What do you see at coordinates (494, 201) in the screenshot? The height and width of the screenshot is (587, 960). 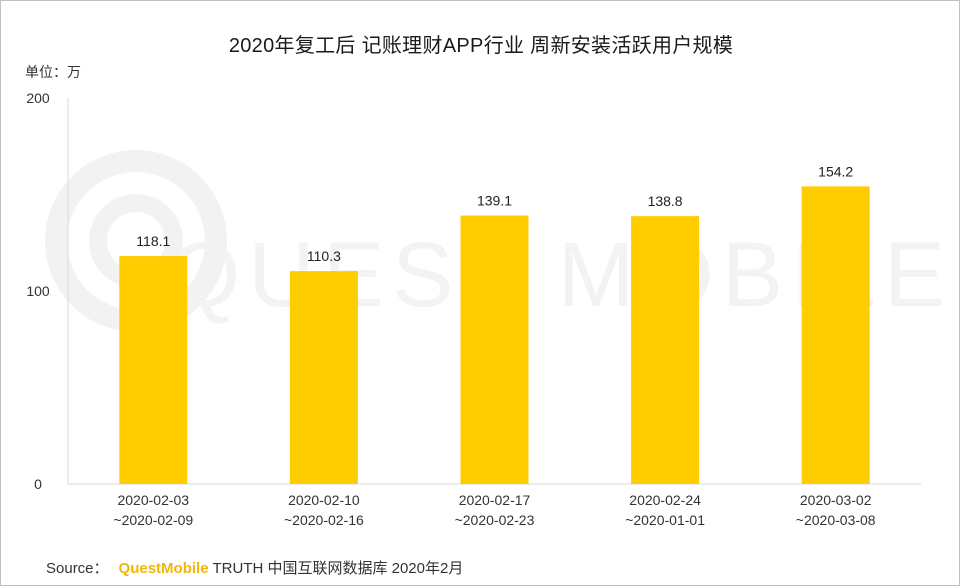 I see `data-label: 139.1` at bounding box center [494, 201].